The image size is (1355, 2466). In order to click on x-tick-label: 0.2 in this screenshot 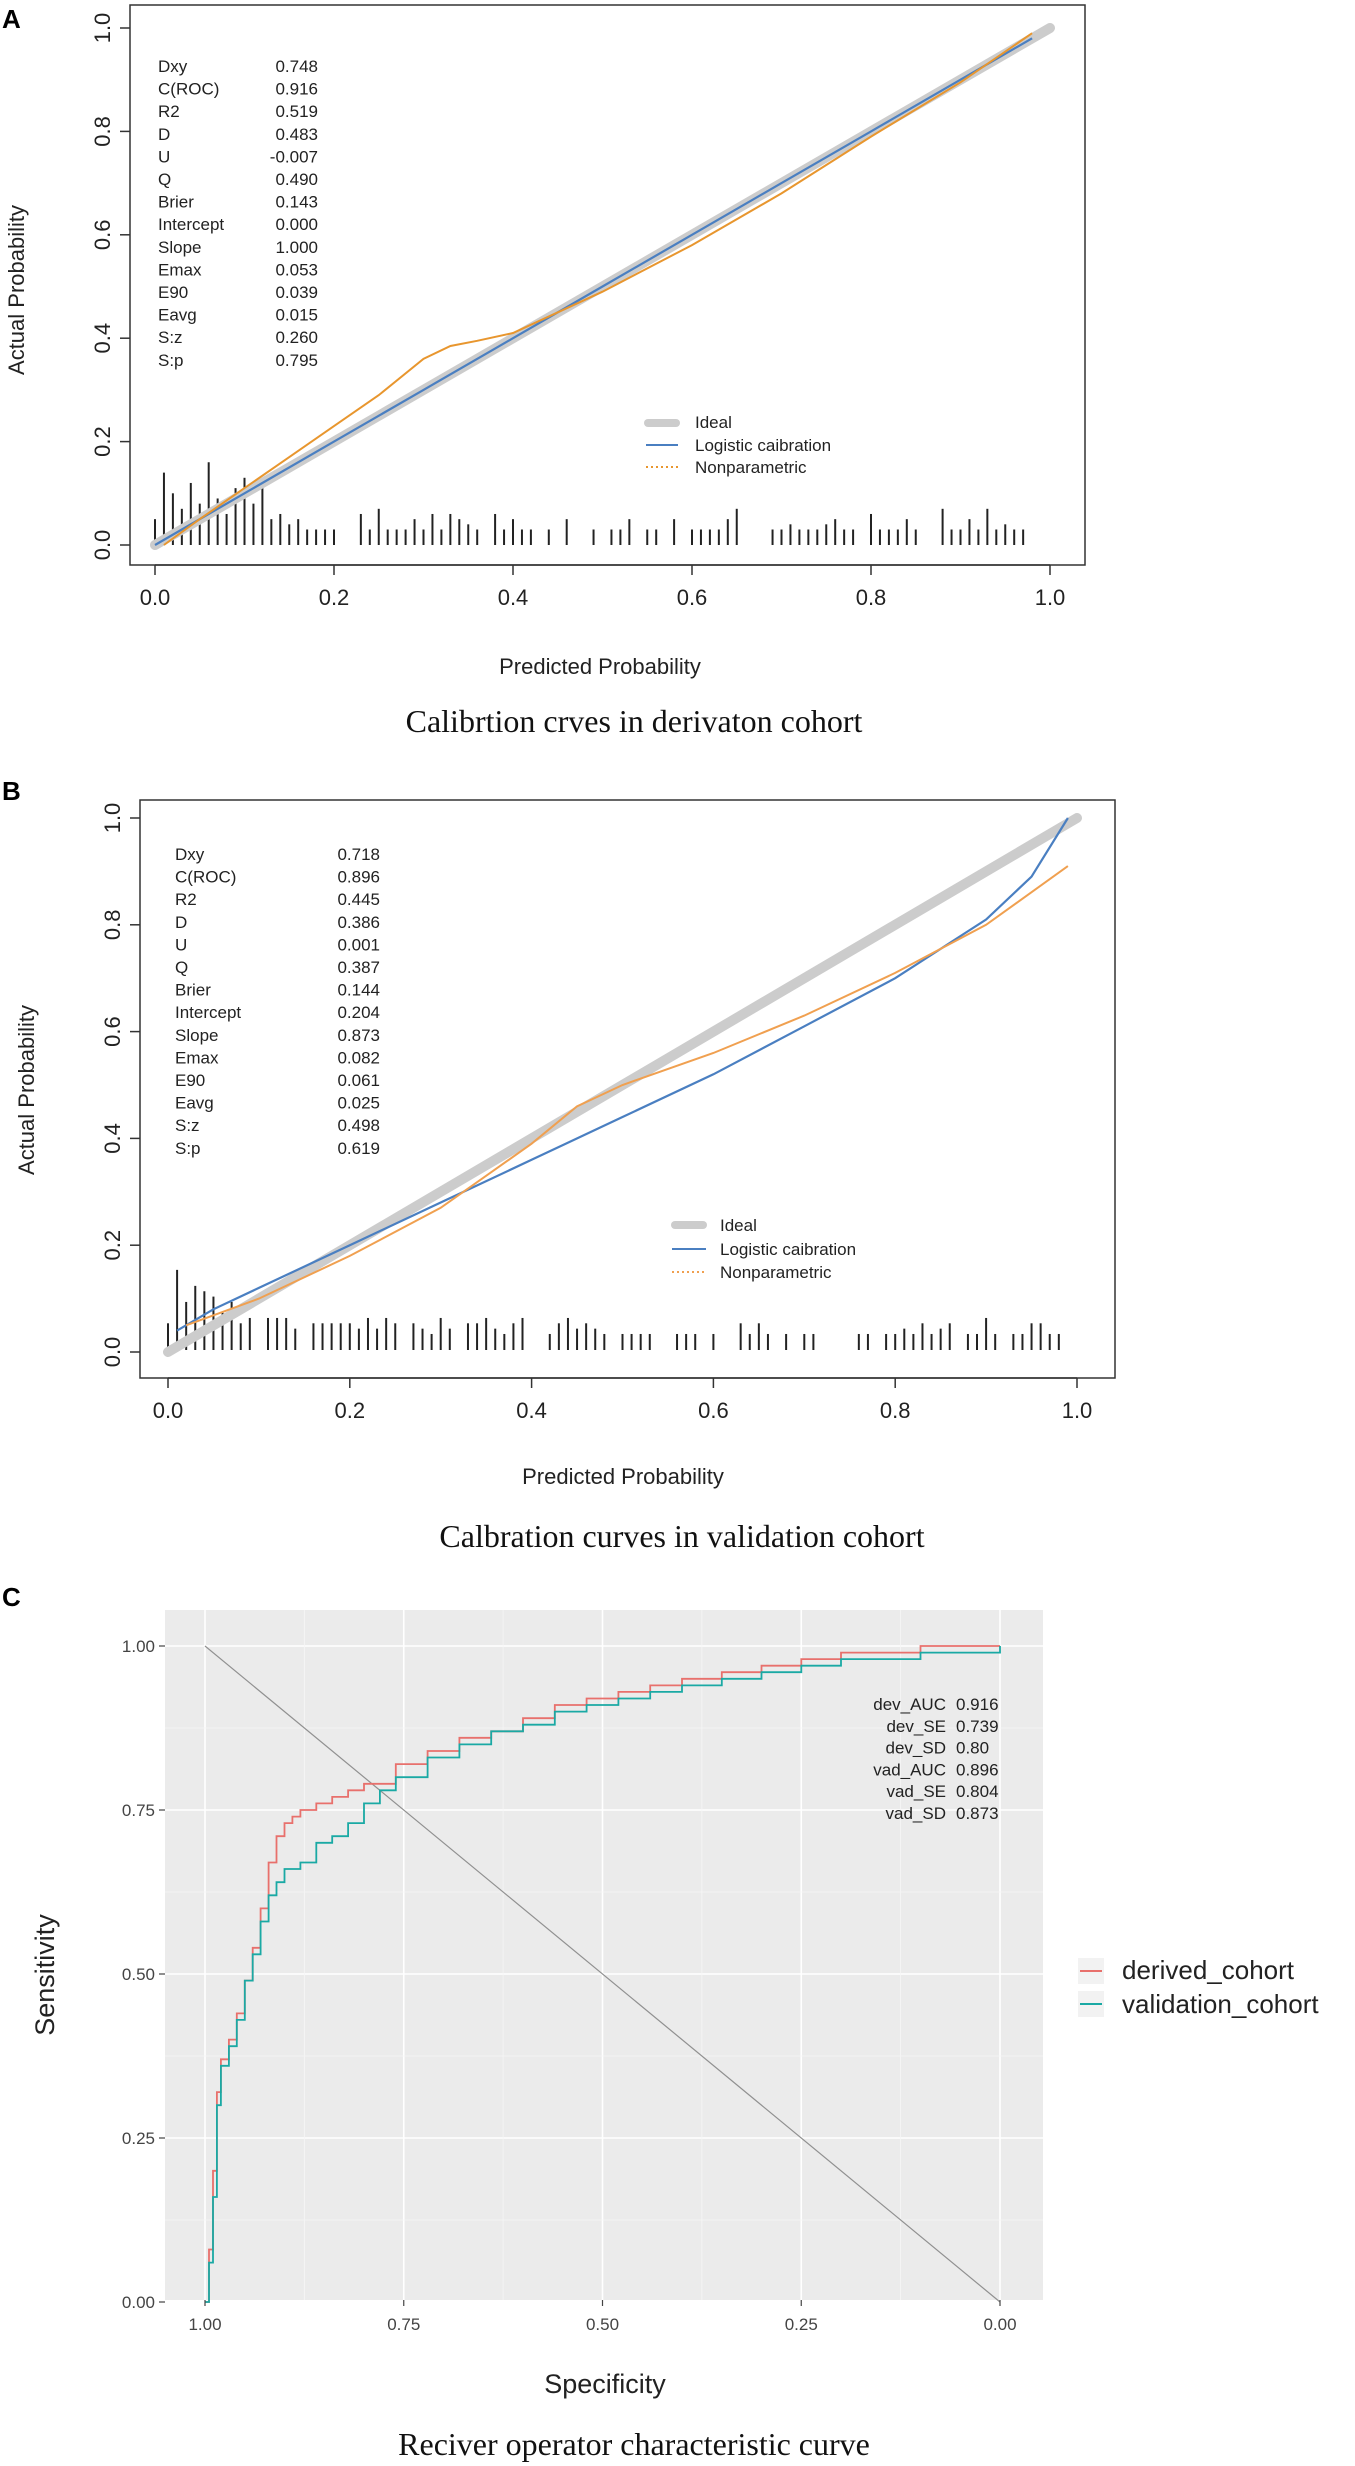, I will do `click(334, 597)`.